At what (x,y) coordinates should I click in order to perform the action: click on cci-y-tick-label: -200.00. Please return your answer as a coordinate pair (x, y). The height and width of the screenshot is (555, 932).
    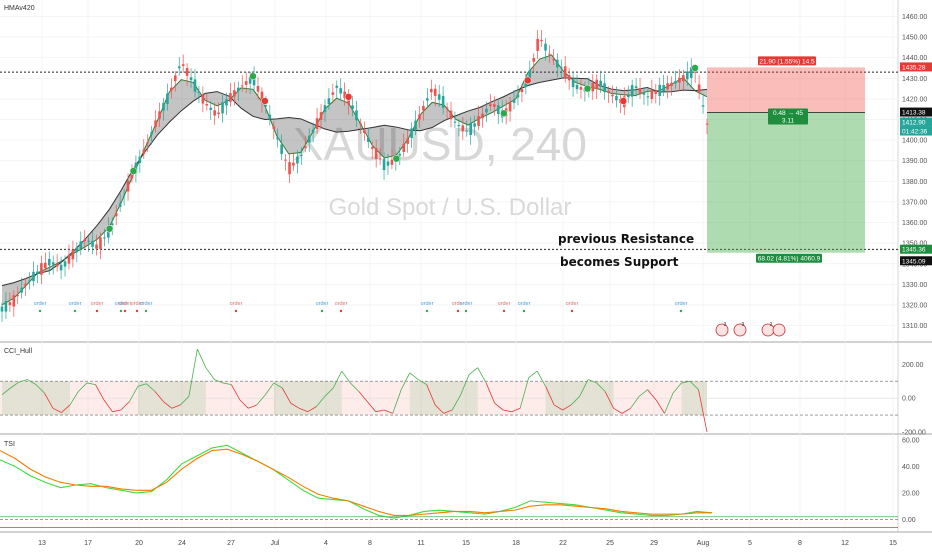
    Looking at the image, I should click on (914, 433).